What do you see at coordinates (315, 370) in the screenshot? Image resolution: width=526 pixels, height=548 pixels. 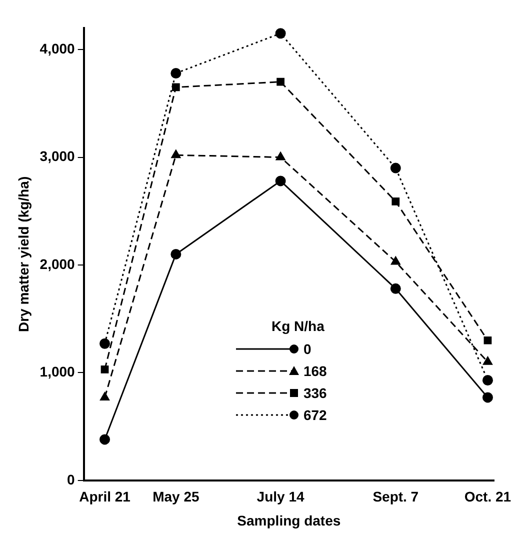 I see `legend-label: 168` at bounding box center [315, 370].